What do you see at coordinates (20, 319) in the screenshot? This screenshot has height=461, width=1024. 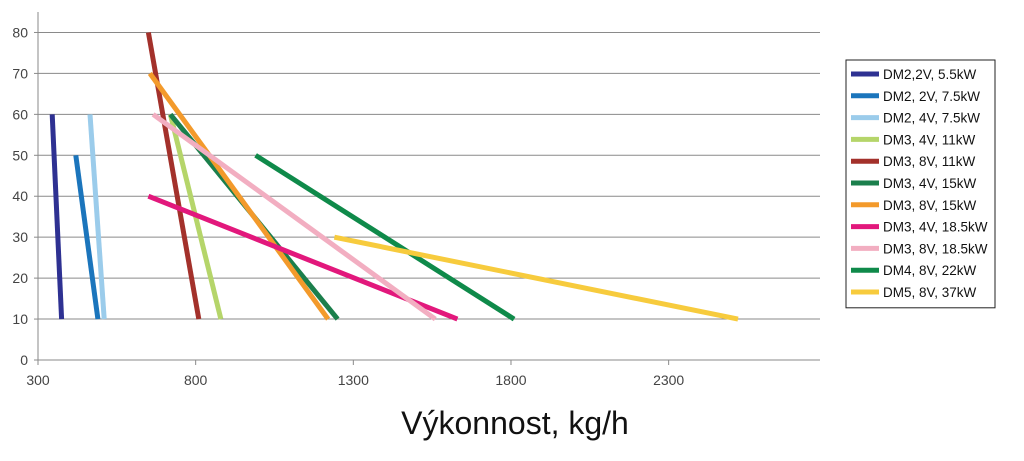 I see `y-tick-label: 10` at bounding box center [20, 319].